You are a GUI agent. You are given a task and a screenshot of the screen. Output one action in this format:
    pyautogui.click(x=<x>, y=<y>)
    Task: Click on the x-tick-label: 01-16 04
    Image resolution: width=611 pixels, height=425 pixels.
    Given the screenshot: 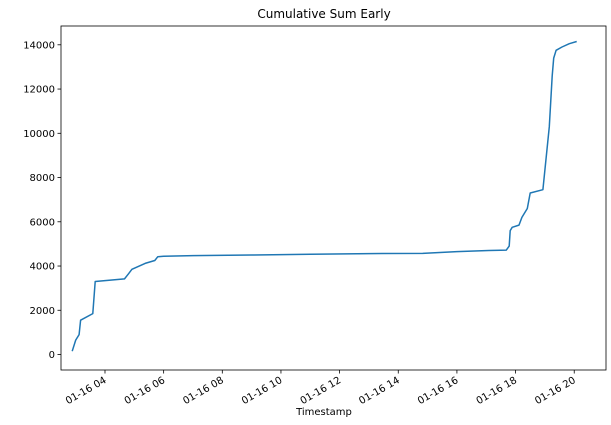 What is the action you would take?
    pyautogui.click(x=86, y=391)
    